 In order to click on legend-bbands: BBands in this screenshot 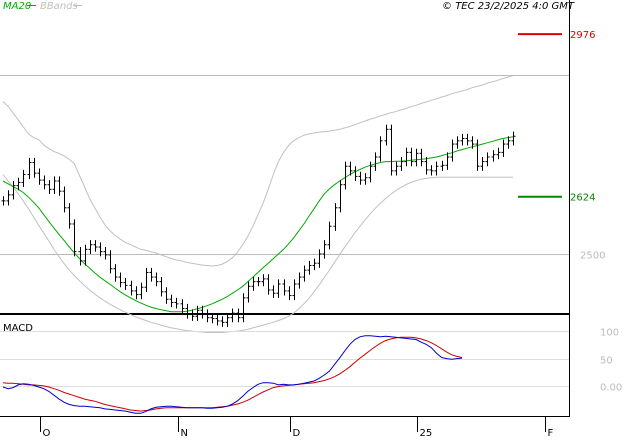, I will do `click(59, 6)`.